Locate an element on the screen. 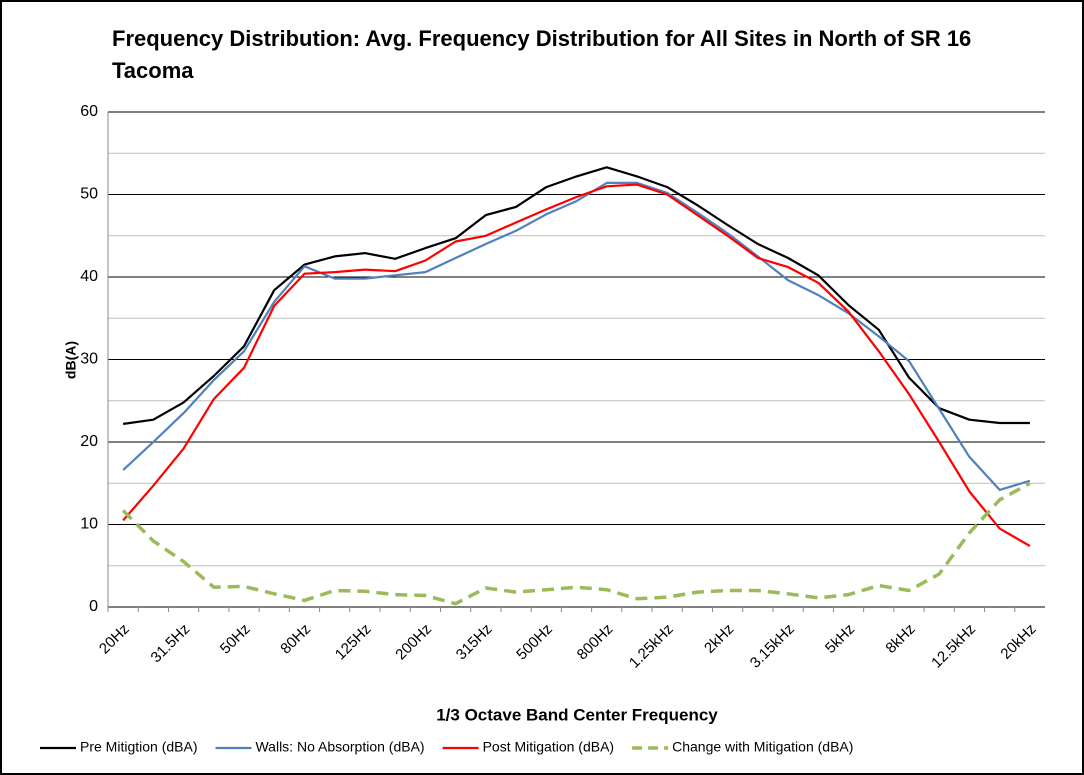  legend-label: Post Mitigation (dBA) is located at coordinates (549, 747).